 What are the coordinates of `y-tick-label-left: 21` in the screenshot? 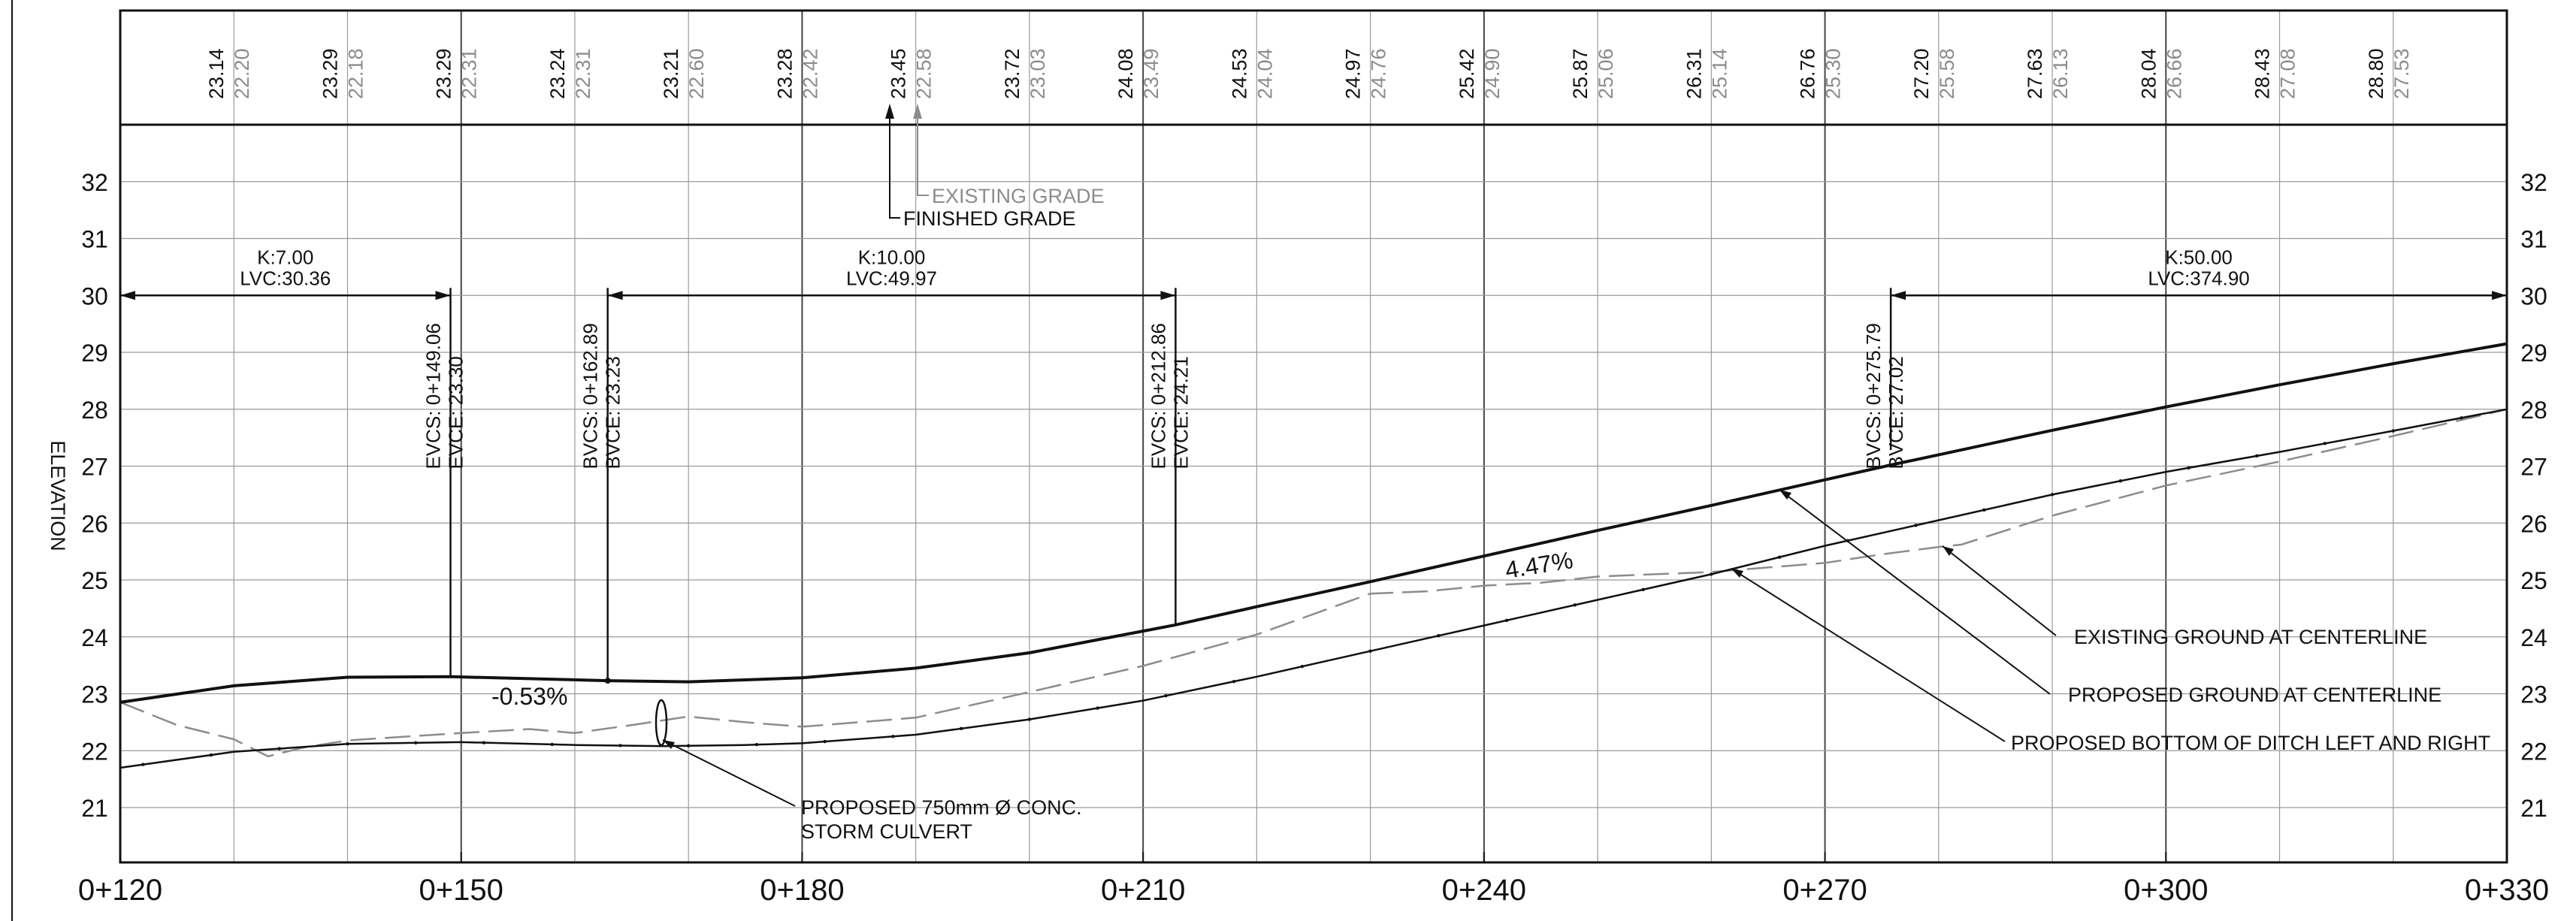 It's located at (95, 808).